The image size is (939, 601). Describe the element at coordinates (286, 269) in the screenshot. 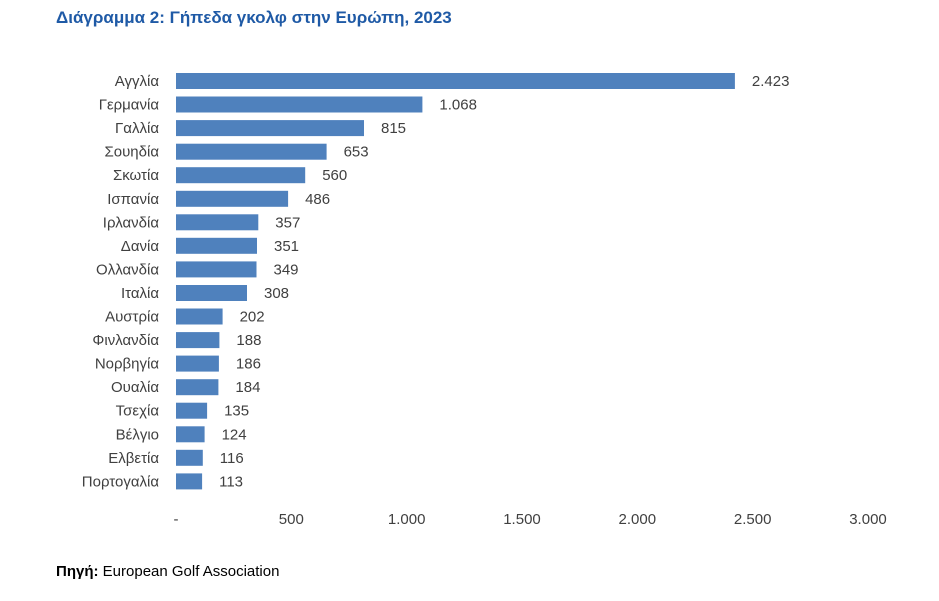

I see `value-label-8: 349` at that location.